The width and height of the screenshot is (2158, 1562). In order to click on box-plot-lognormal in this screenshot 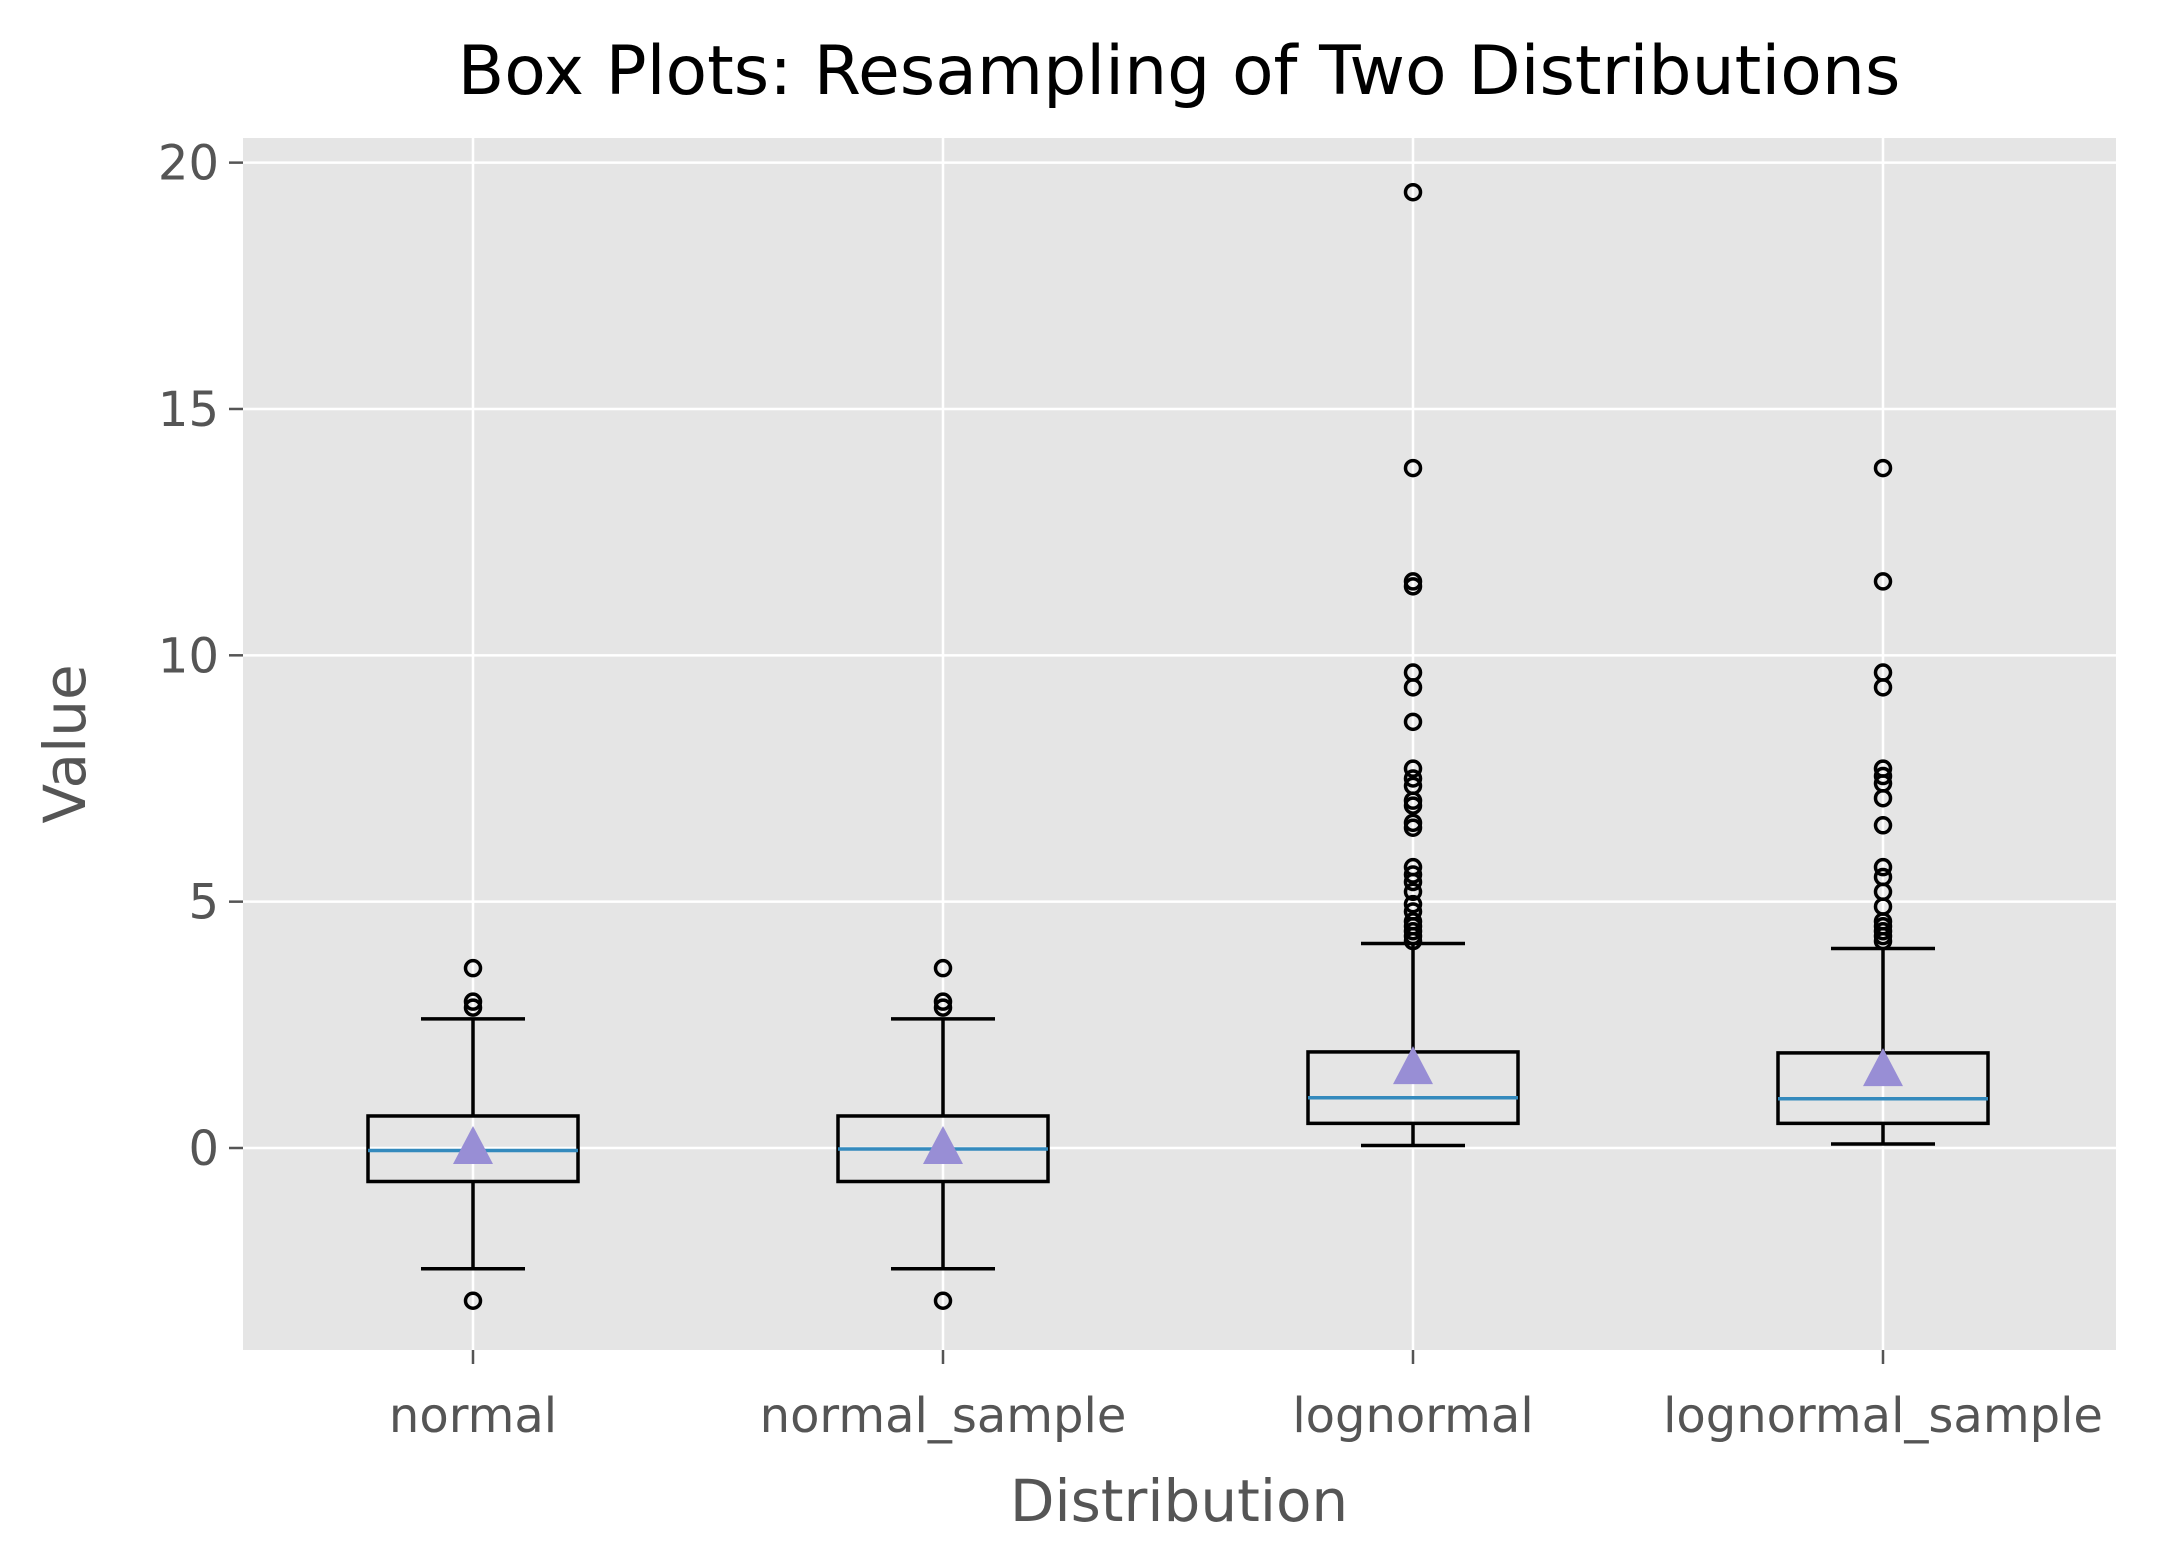, I will do `click(1413, 665)`.